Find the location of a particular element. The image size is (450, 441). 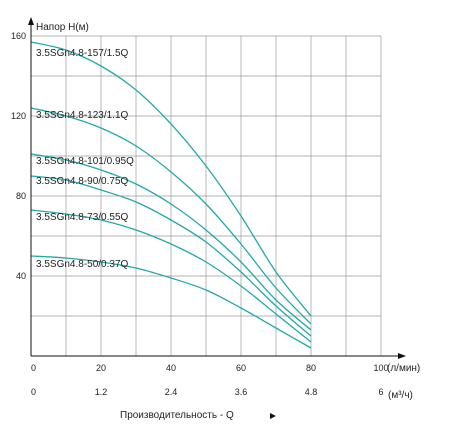

x-tick-label: 100 is located at coordinates (380, 368).